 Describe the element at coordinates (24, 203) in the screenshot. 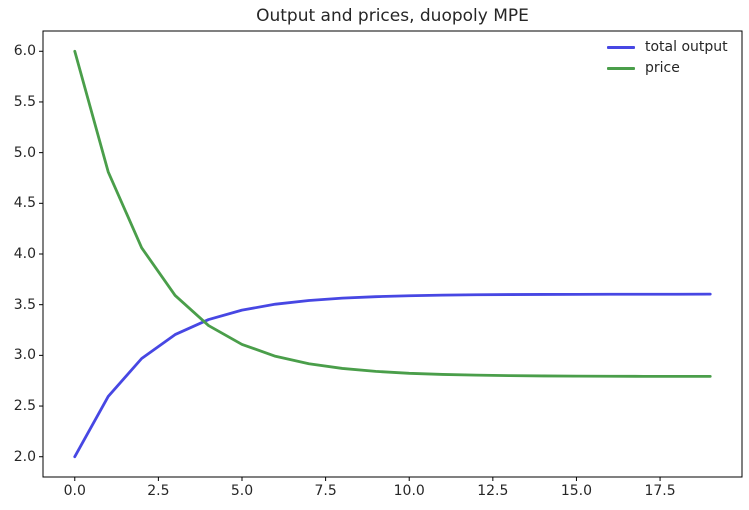

I see `y-tick-label: 4.5` at that location.